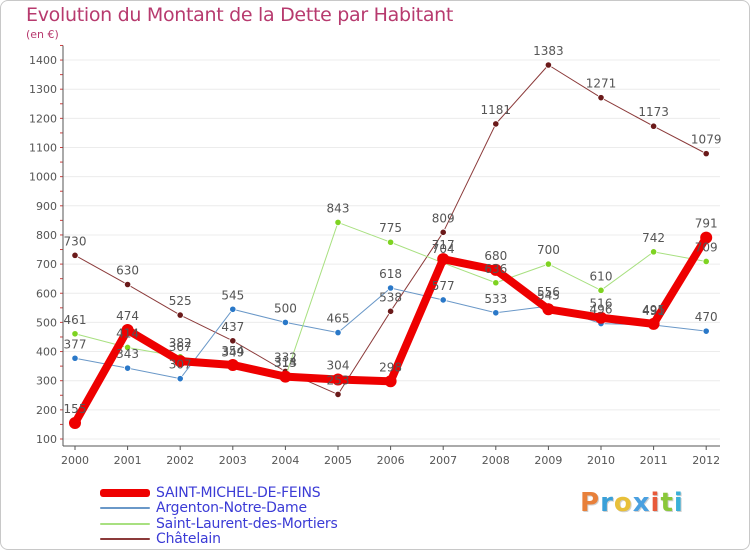 This screenshot has height=550, width=750. What do you see at coordinates (338, 319) in the screenshot?
I see `data-label: 465` at bounding box center [338, 319].